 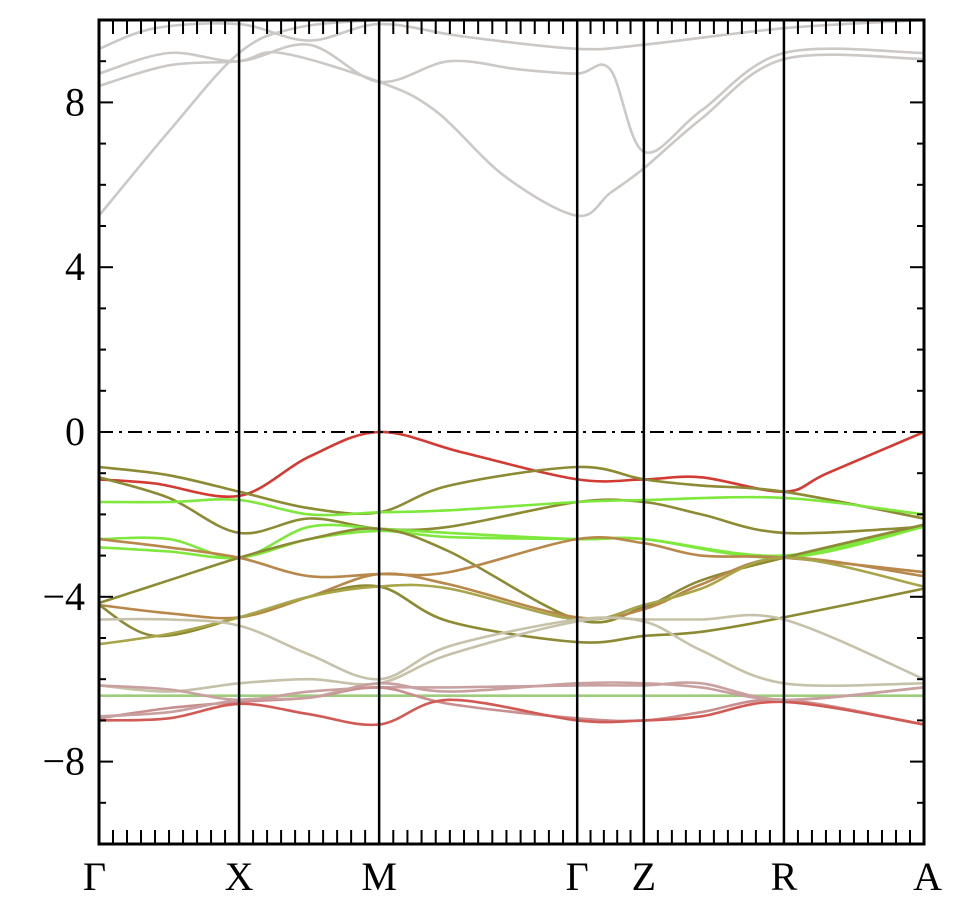 I want to click on y-tick-label: −4, so click(x=63, y=596).